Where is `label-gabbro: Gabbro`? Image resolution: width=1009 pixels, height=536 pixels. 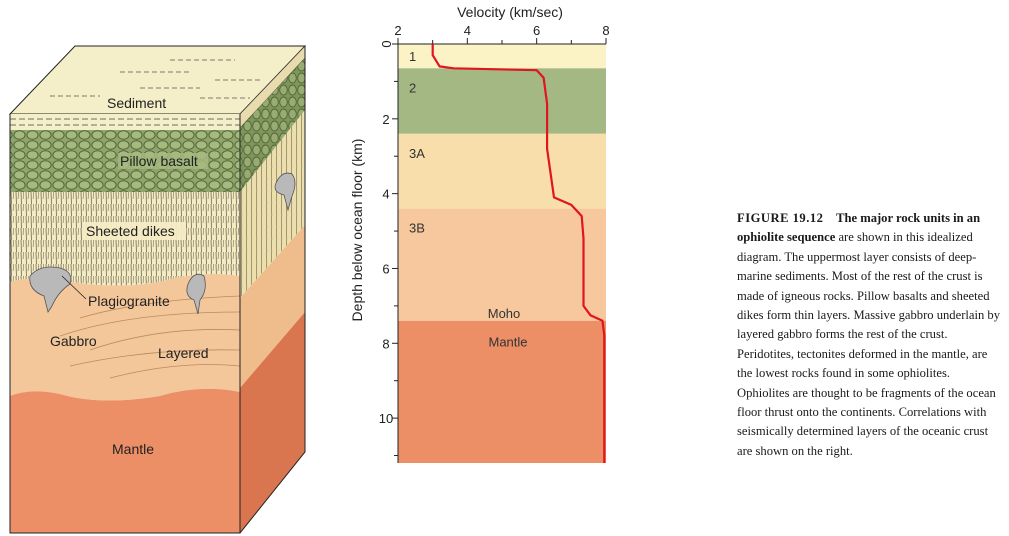
label-gabbro: Gabbro is located at coordinates (73, 341).